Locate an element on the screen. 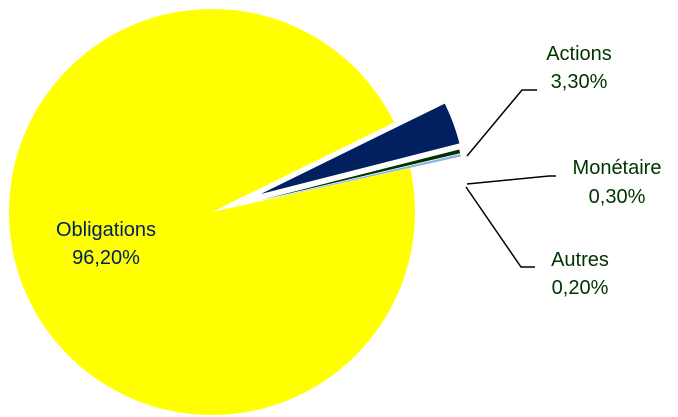 This screenshot has width=678, height=417. leader-line-monetaire is located at coordinates (511, 180).